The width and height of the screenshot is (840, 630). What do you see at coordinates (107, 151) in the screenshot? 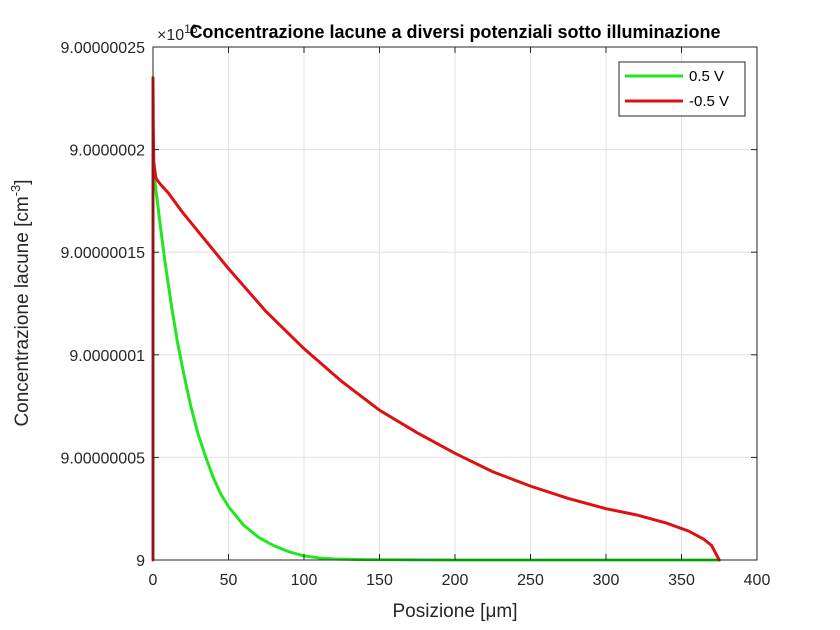
I see `y-tick-label: 9.0000002` at bounding box center [107, 151].